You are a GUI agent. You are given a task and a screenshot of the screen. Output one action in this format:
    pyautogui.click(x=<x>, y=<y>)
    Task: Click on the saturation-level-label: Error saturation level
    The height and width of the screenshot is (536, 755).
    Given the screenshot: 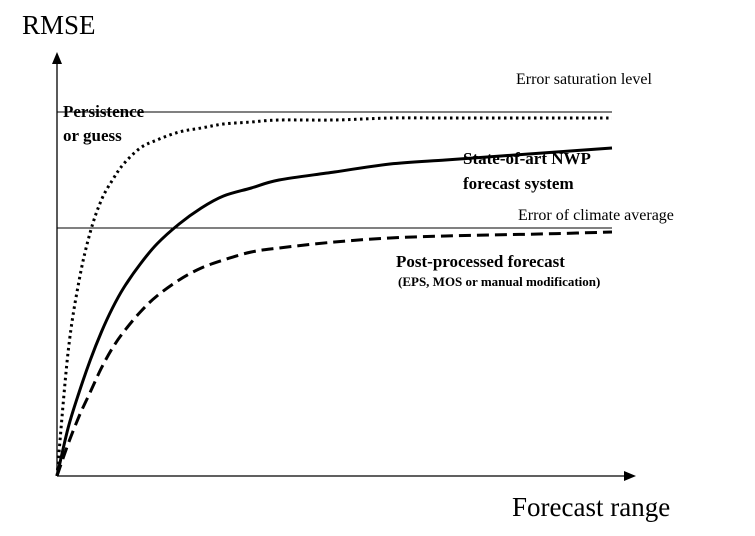 What is the action you would take?
    pyautogui.click(x=584, y=79)
    